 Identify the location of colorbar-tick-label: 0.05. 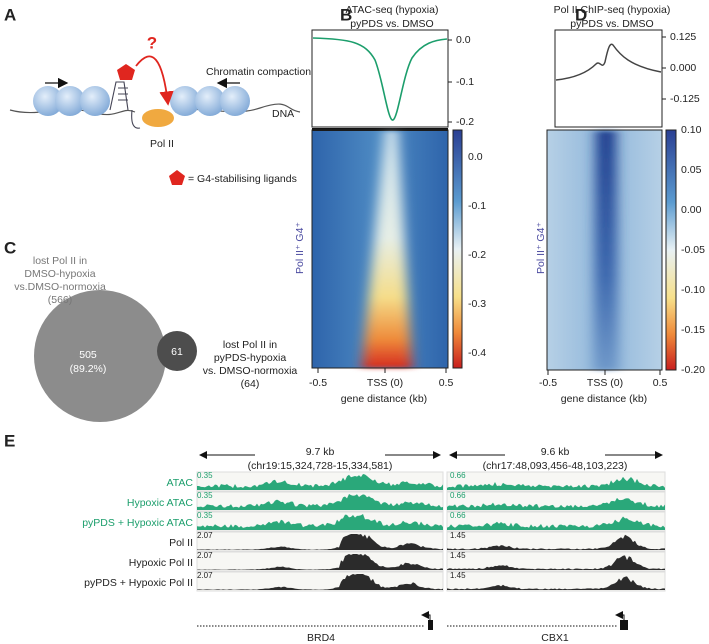
(691, 170).